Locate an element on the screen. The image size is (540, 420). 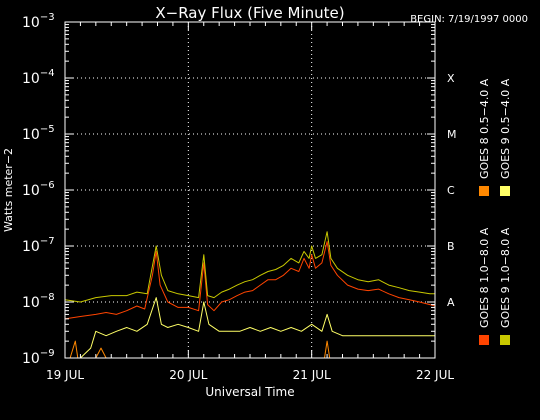
x-tick-label: 19 JUL is located at coordinates (65, 375).